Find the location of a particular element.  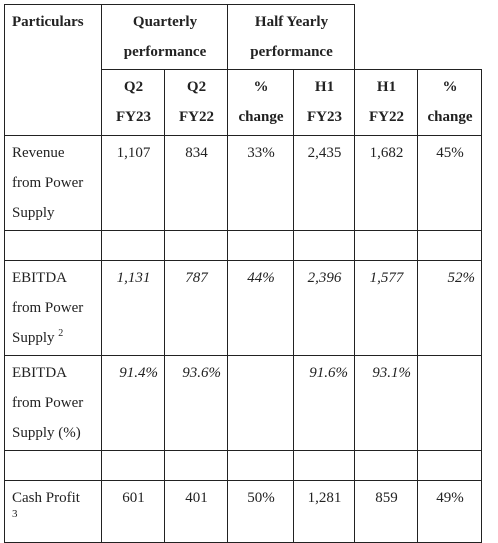

row-label-cell: Cash Profit 3 is located at coordinates (53, 511).